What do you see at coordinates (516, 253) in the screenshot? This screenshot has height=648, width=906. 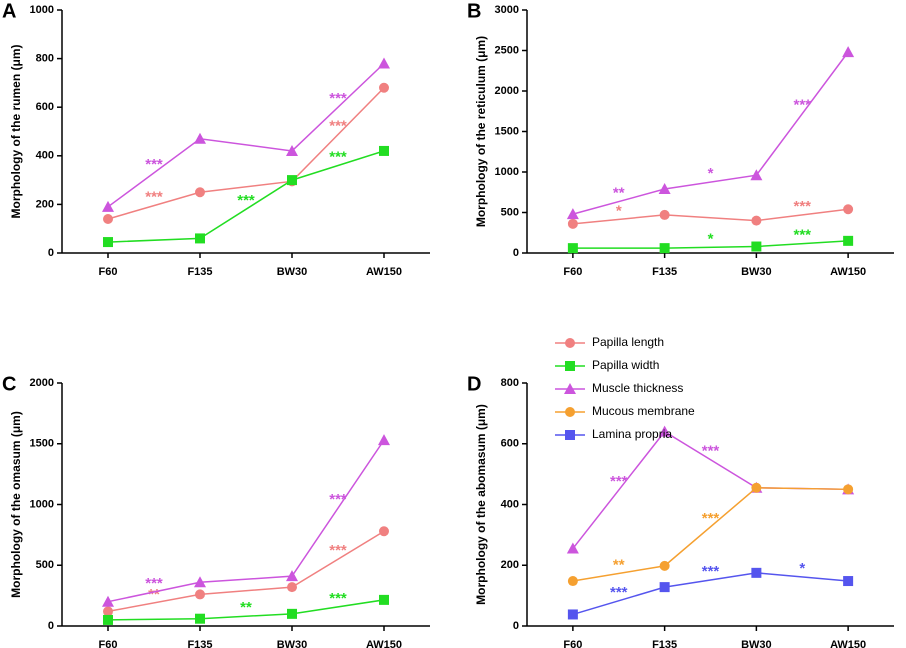 I see `y-tick-label: 0` at bounding box center [516, 253].